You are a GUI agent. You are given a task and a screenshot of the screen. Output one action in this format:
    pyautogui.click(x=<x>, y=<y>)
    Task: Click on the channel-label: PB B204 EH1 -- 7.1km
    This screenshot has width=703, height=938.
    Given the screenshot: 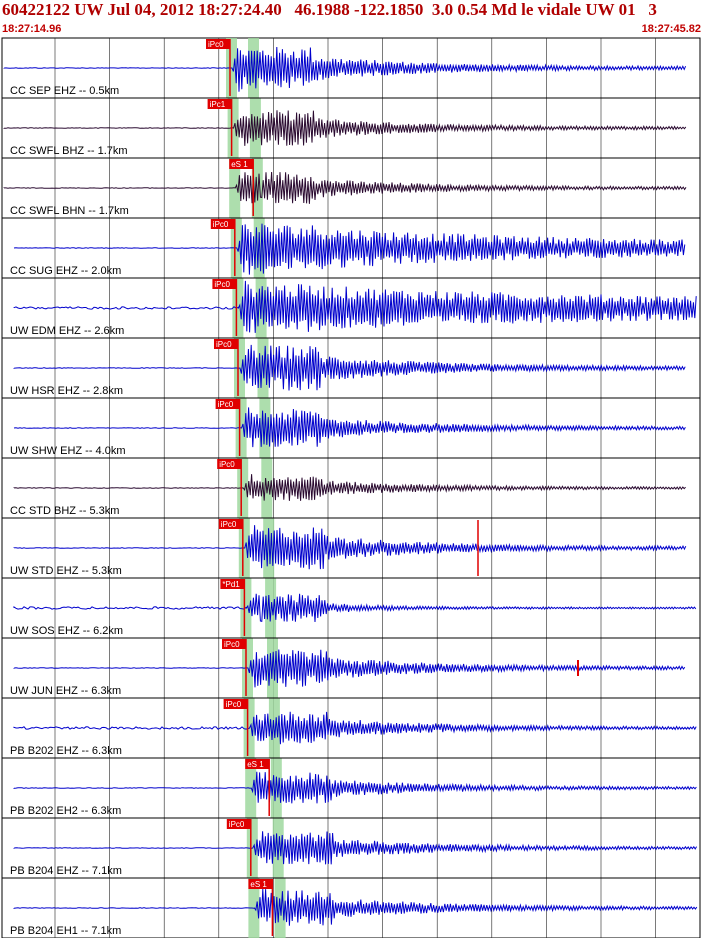 What is the action you would take?
    pyautogui.click(x=65, y=931)
    